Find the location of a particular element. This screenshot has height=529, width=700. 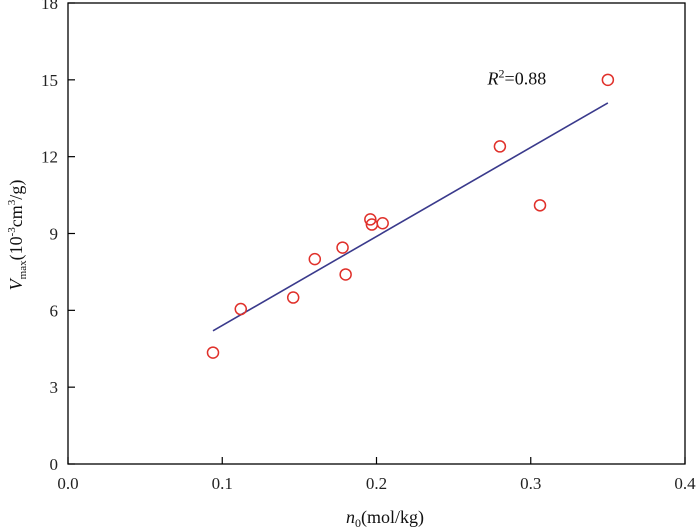

y-tick-label: 6 is located at coordinates (54, 310).